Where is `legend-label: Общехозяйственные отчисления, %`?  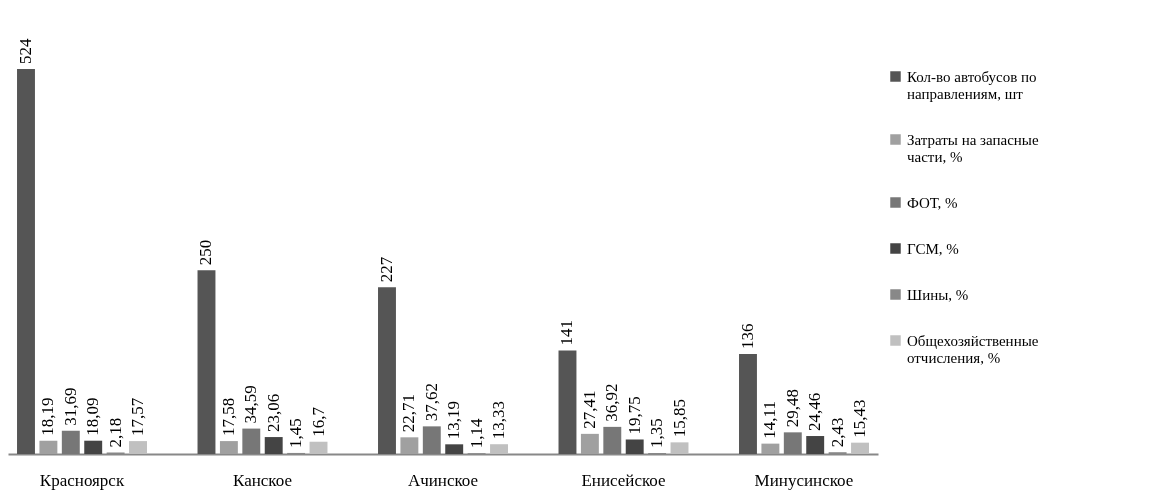 legend-label: Общехозяйственные отчисления, % is located at coordinates (973, 349).